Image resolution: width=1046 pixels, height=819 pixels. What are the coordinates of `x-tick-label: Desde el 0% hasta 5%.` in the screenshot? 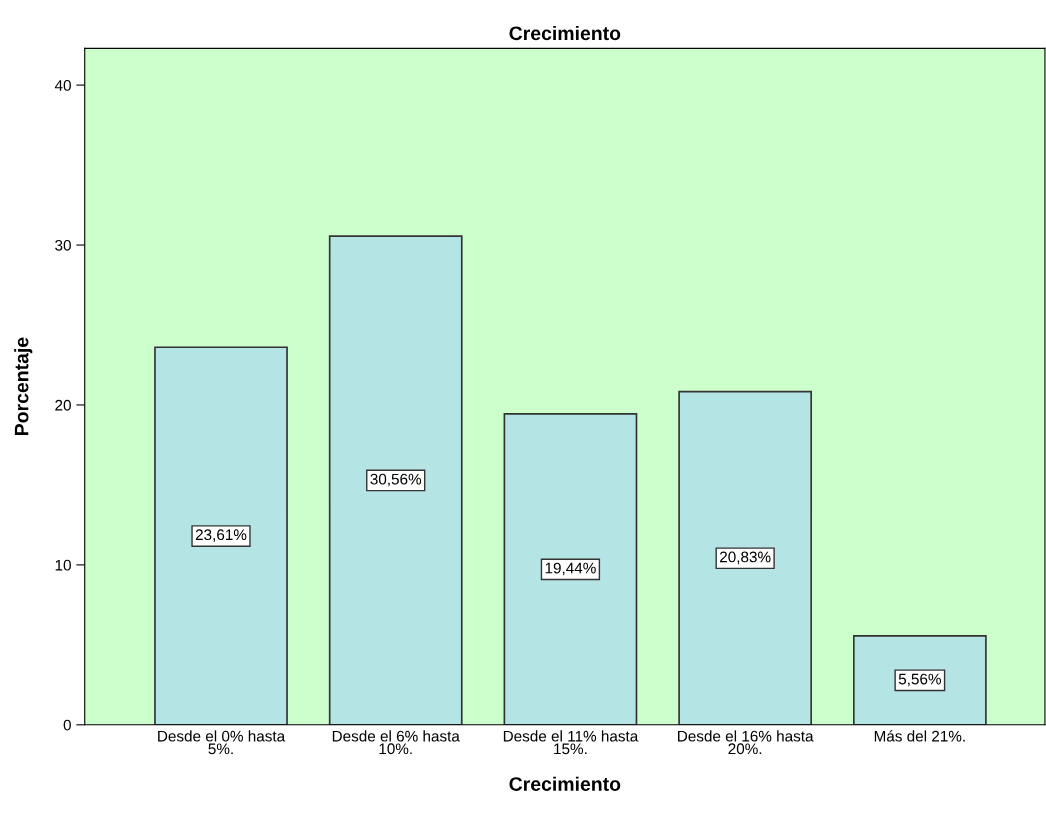 It's located at (222, 742).